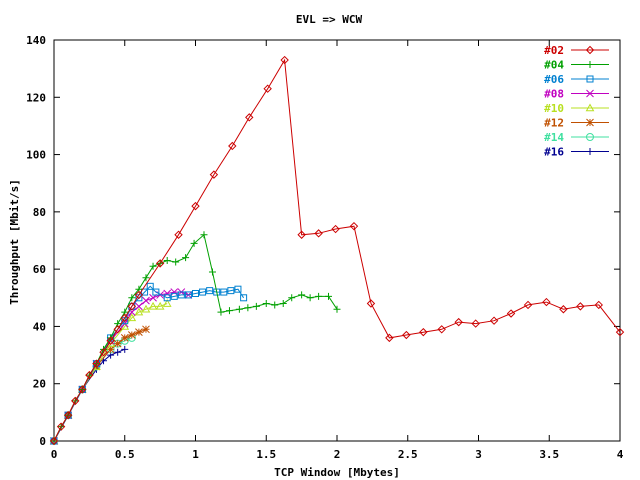  Describe the element at coordinates (576, 65) in the screenshot. I see `legend-item-04: #04` at that location.